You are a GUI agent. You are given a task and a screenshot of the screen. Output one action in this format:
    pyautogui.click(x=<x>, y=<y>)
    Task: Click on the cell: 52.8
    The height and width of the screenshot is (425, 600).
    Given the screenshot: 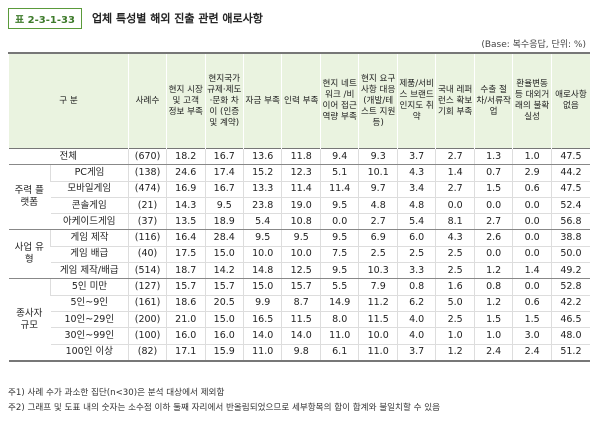 What is the action you would take?
    pyautogui.click(x=570, y=287)
    